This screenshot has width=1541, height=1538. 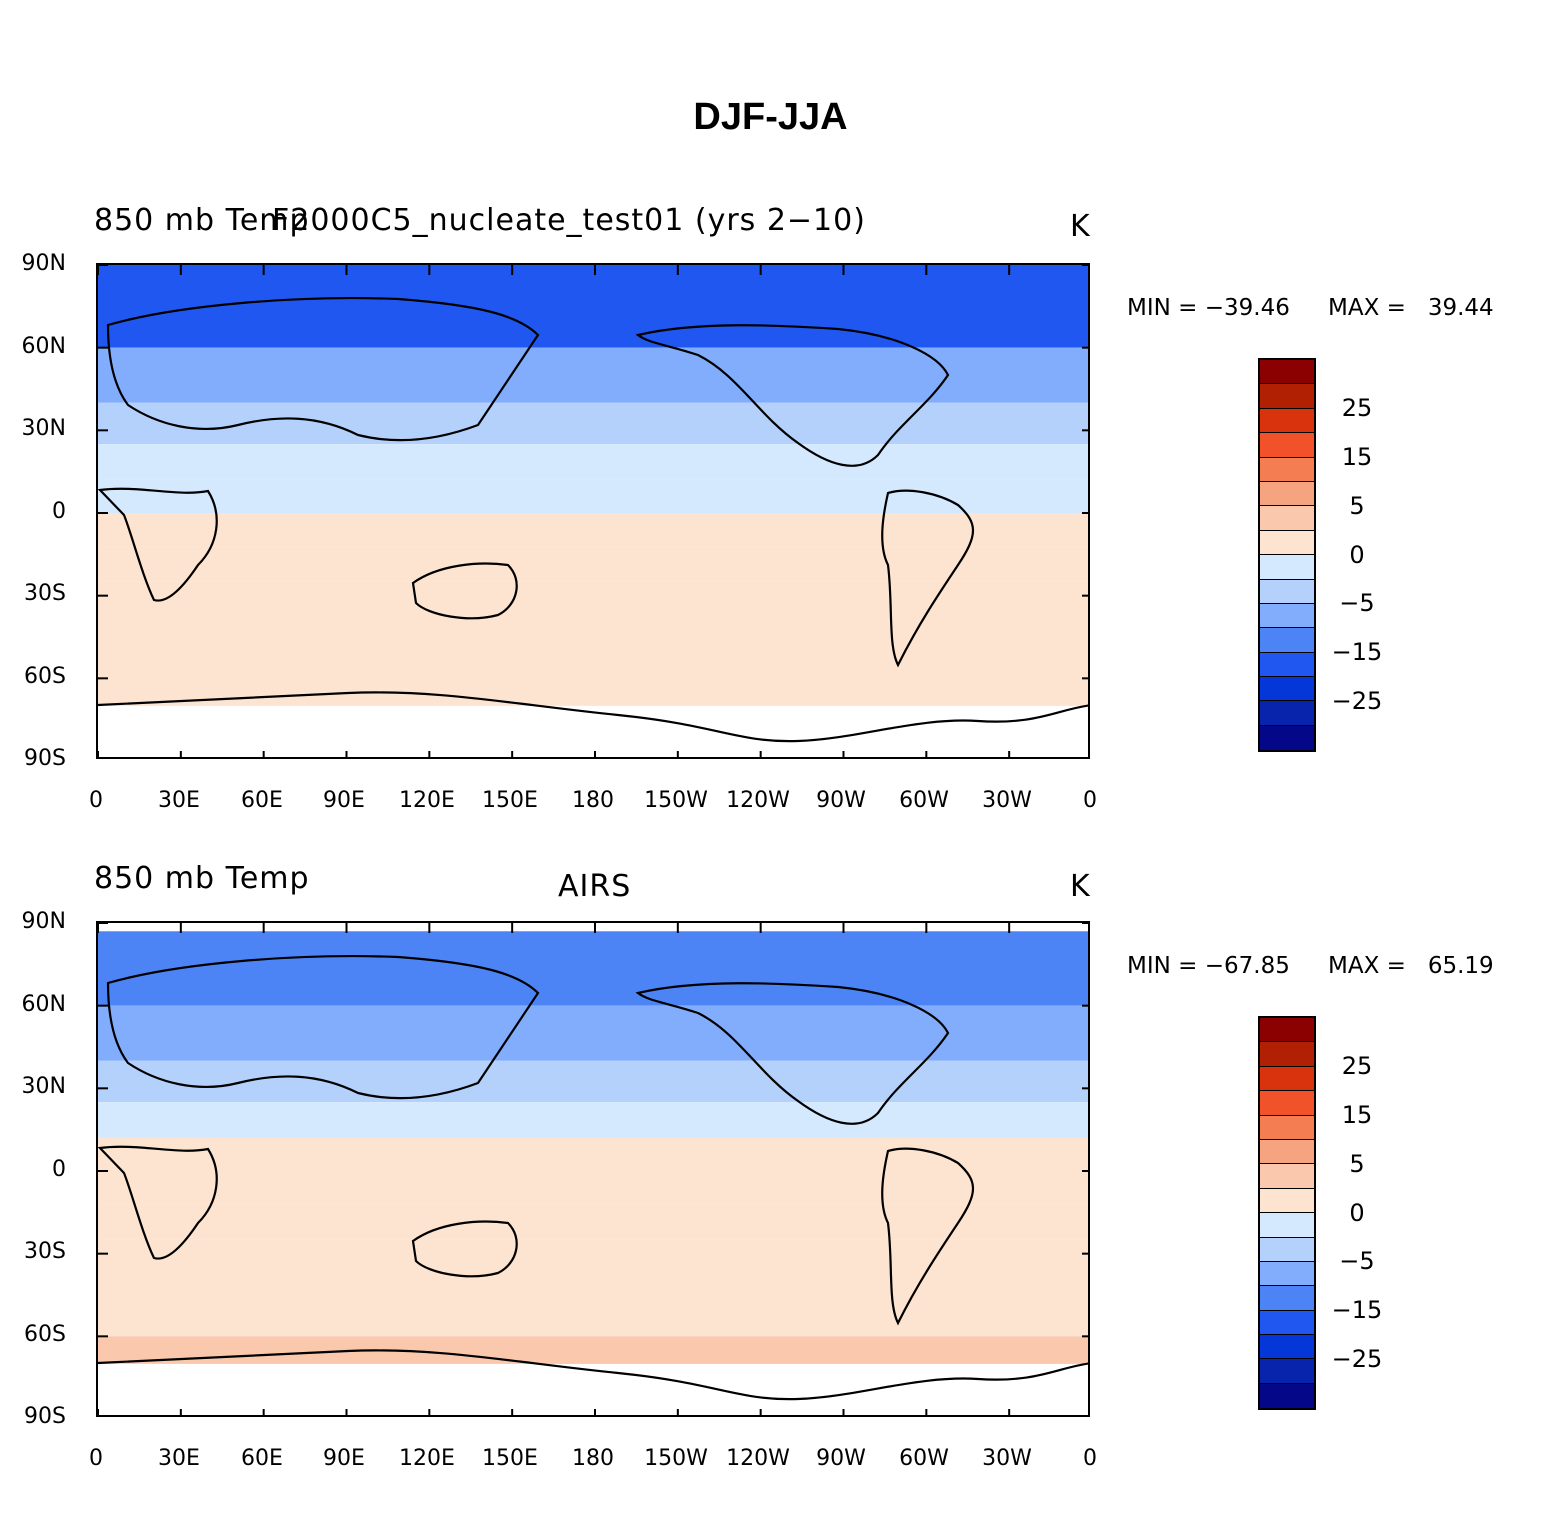 What do you see at coordinates (45, 1334) in the screenshot?
I see `lat-tick-label: 60S` at bounding box center [45, 1334].